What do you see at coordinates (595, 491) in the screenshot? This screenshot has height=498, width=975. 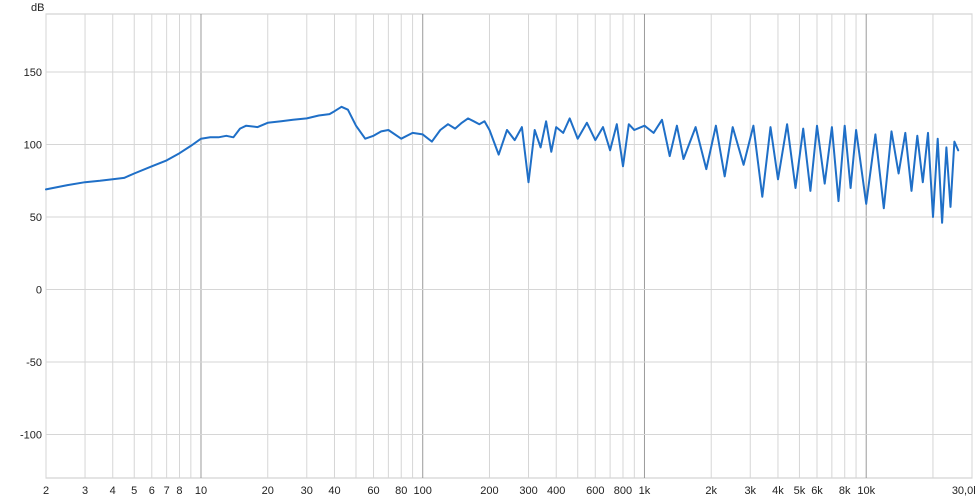 I see `x-tick-label: 600` at bounding box center [595, 491].